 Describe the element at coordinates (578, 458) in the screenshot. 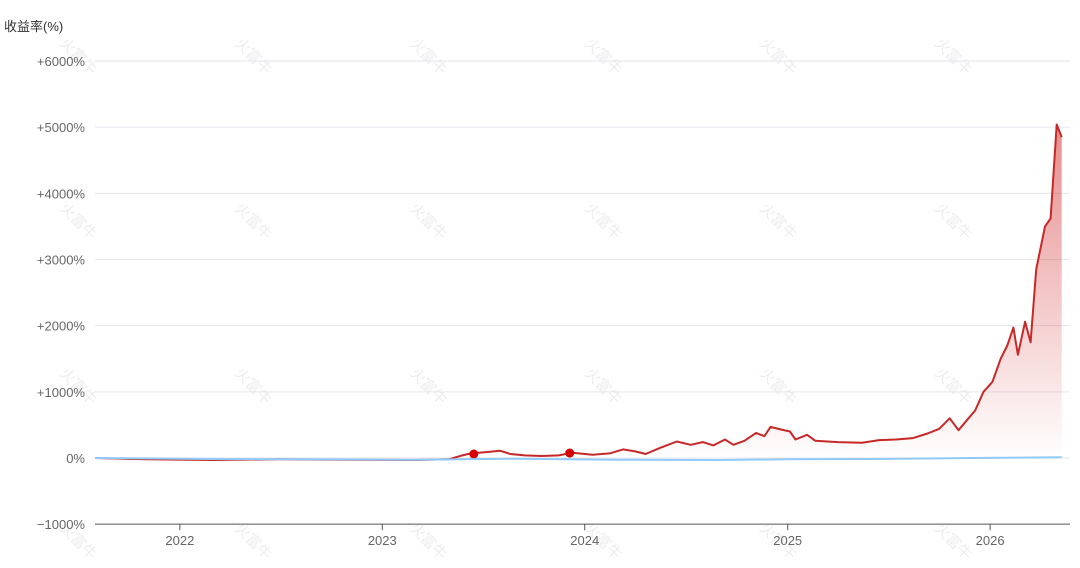

I see `series-line-blue` at that location.